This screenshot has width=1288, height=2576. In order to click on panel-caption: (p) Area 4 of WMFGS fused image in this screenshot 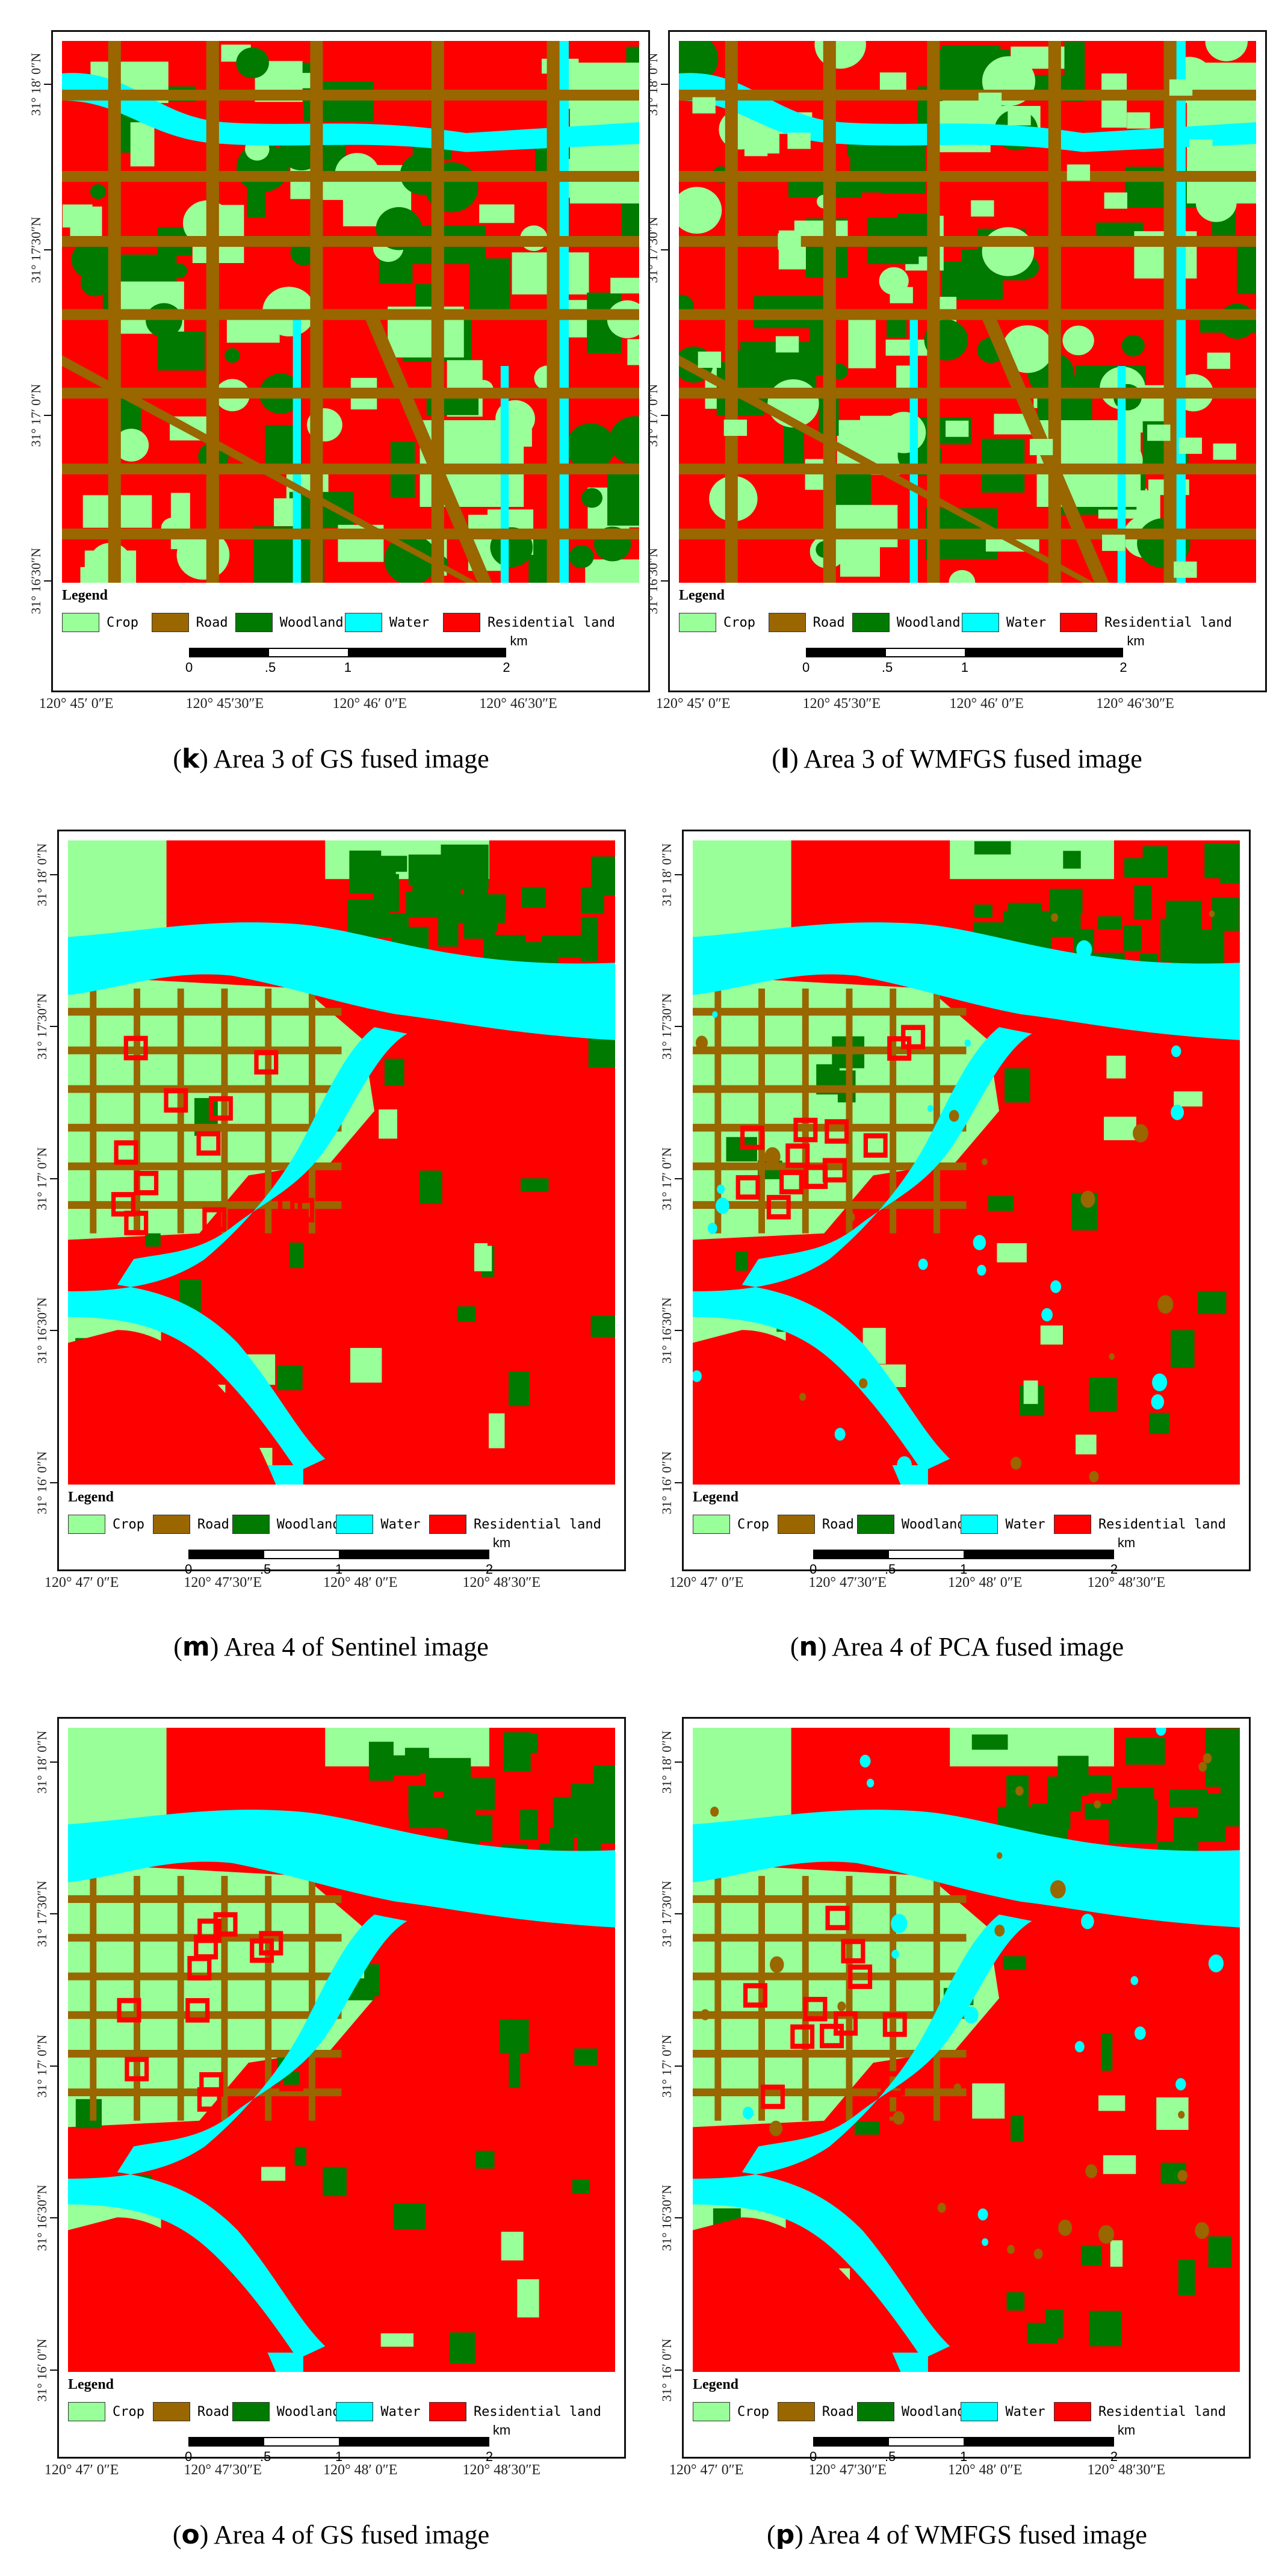, I will do `click(957, 2534)`.